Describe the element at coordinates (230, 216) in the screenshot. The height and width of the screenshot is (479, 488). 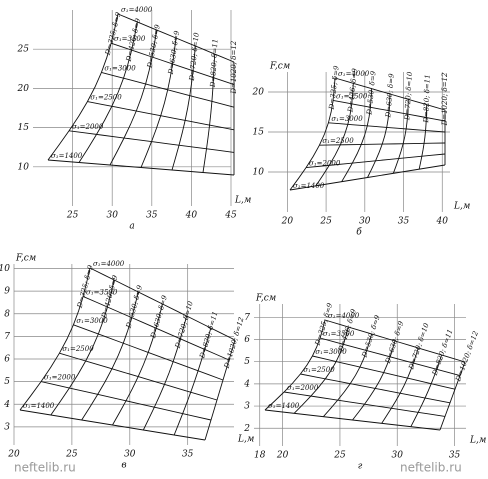
I see `x-tick-label: 45` at that location.